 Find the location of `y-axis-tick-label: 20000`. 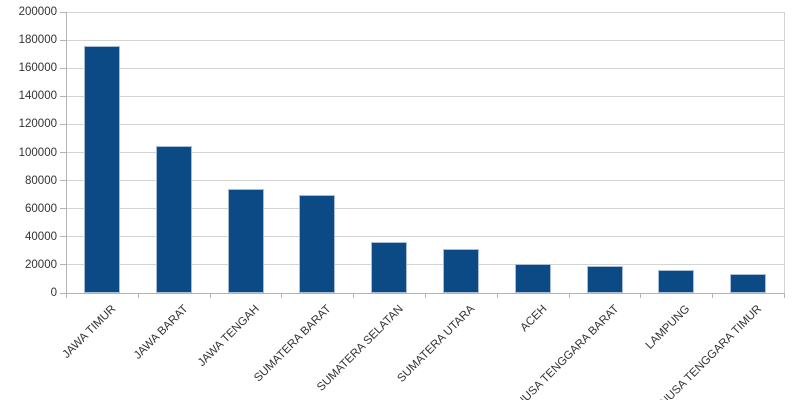

y-axis-tick-label: 20000 is located at coordinates (41, 264).